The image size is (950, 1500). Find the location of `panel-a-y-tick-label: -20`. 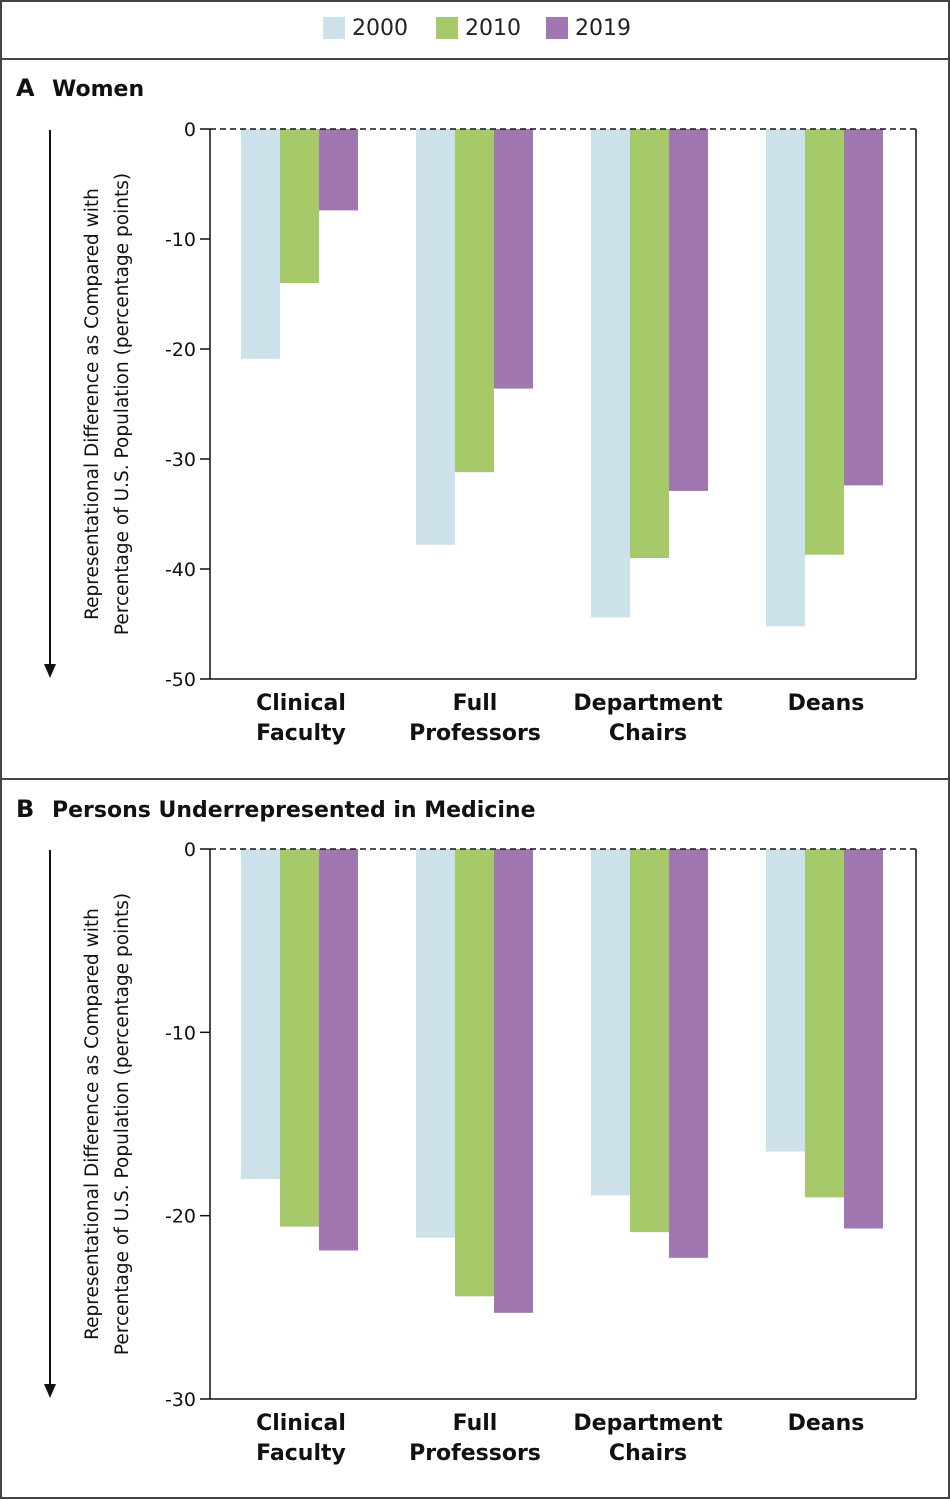

panel-a-y-tick-label: -20 is located at coordinates (180, 350).